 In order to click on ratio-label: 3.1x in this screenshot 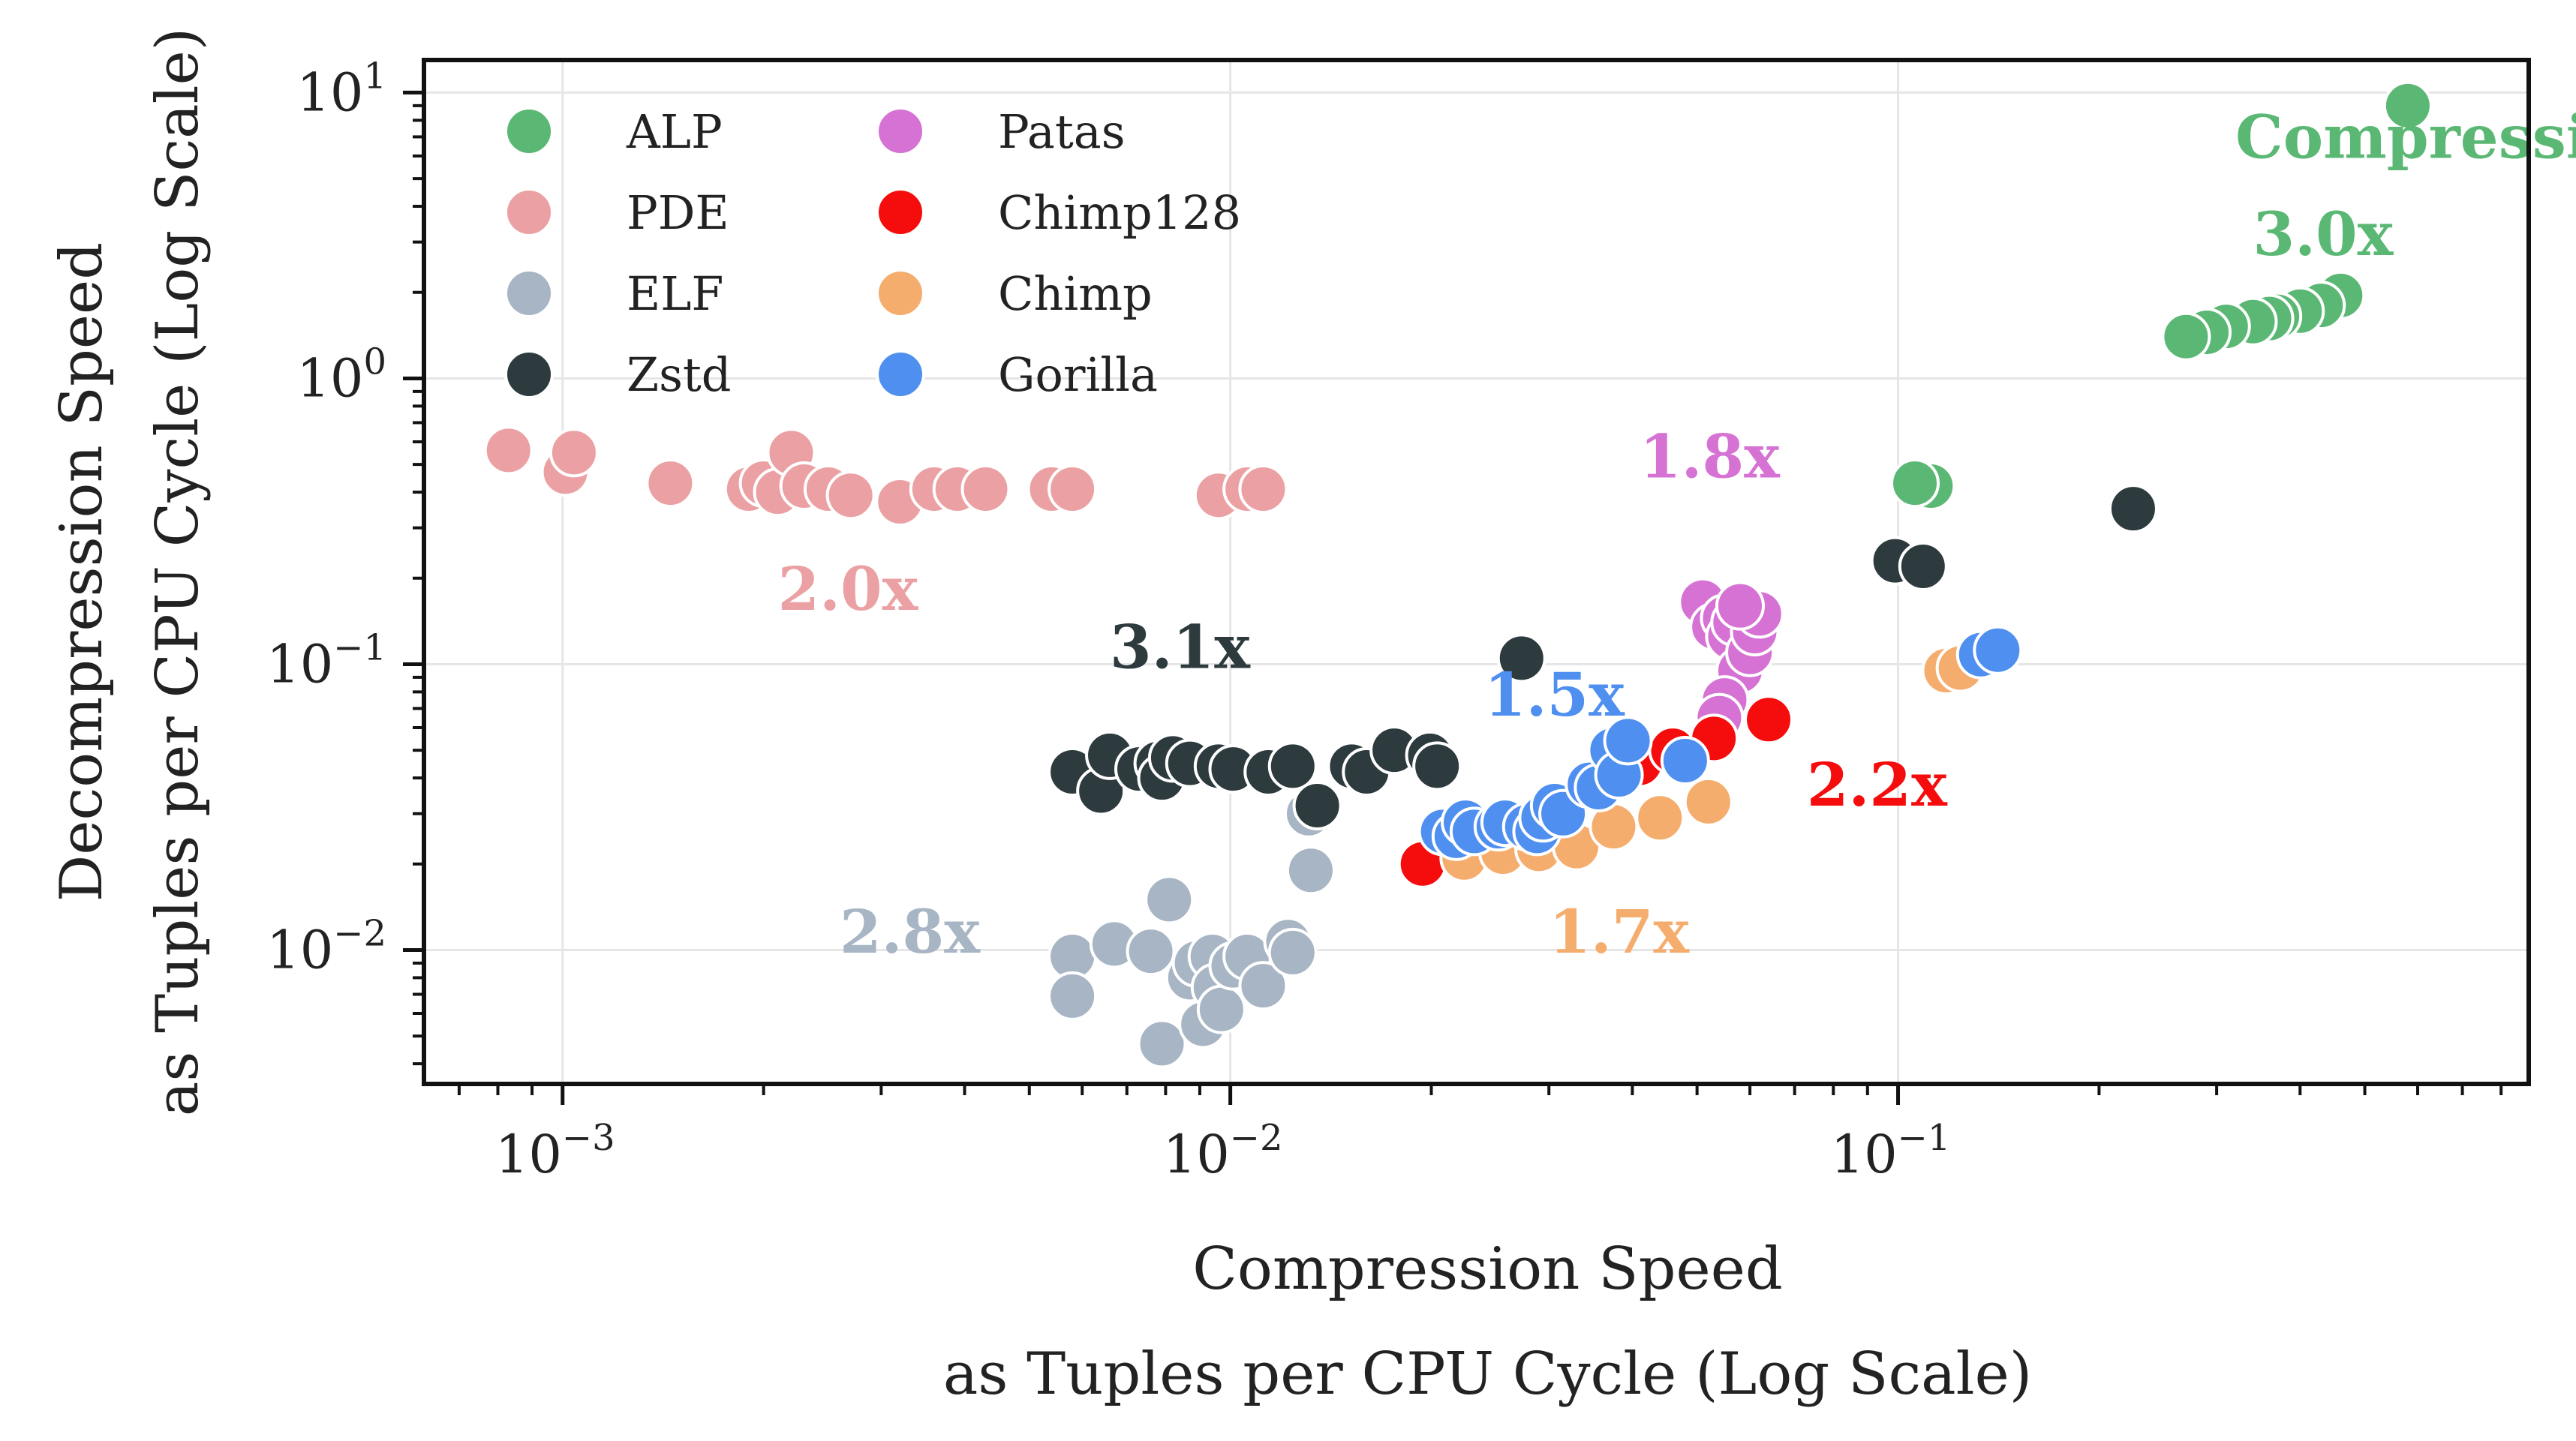, I will do `click(1180, 647)`.